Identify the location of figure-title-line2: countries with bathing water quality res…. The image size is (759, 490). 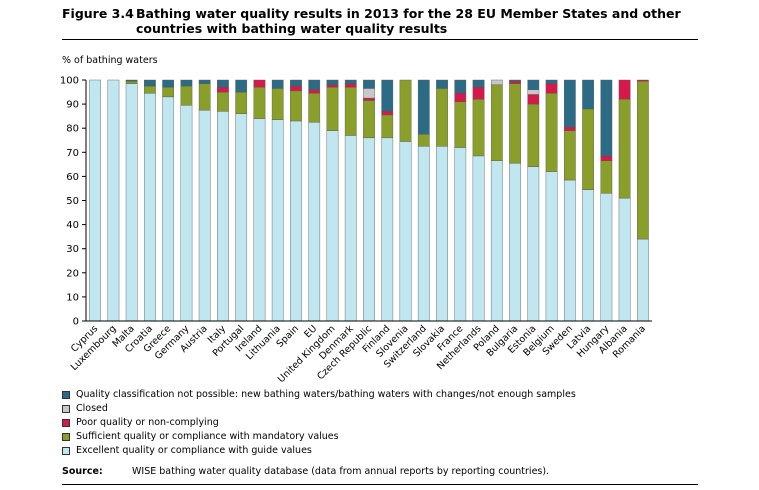
(292, 28).